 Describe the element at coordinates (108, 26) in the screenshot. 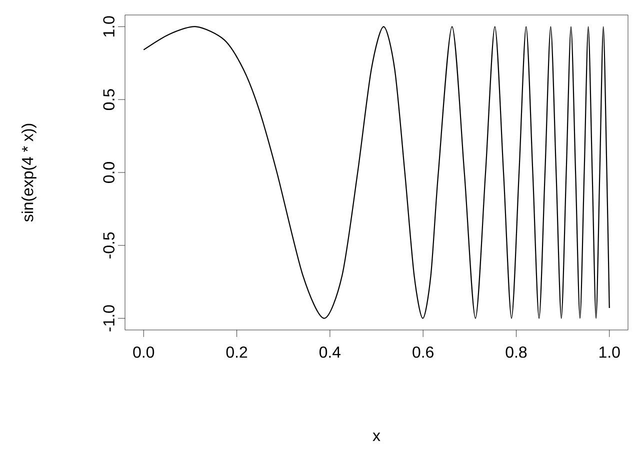

I see `y-tick-label: 1.0` at that location.